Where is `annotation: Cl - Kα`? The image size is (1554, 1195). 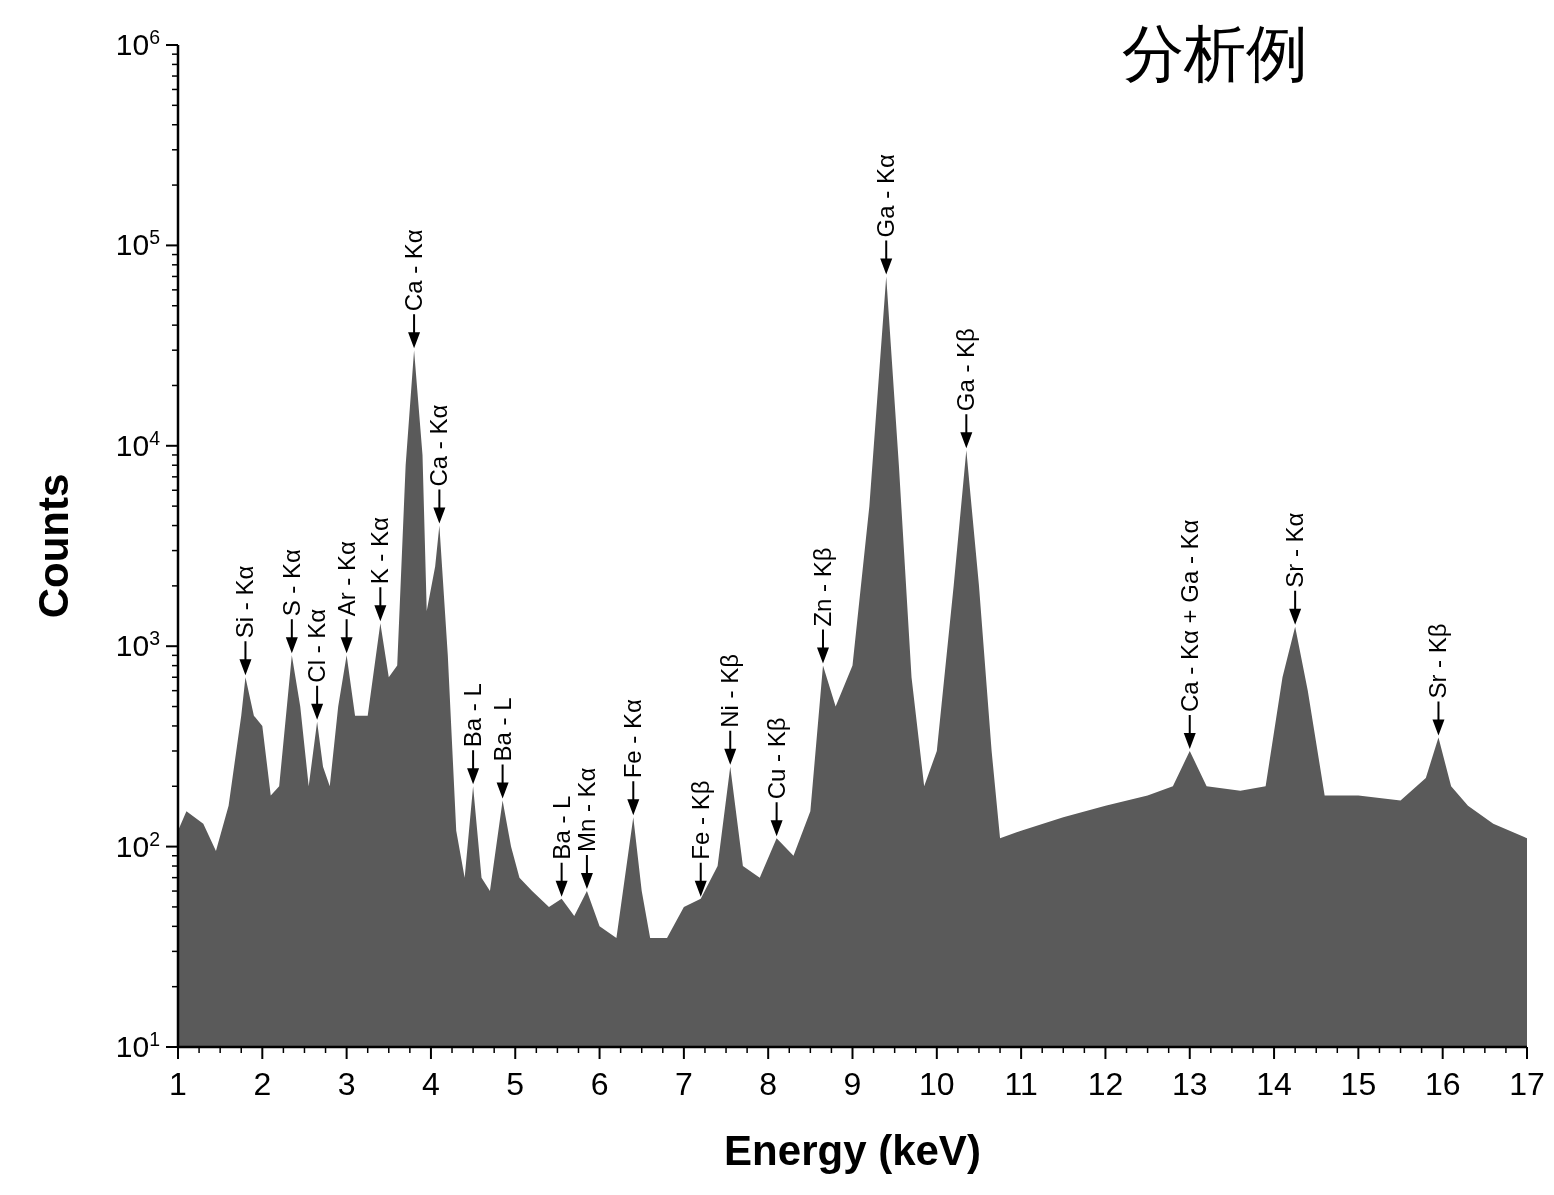 annotation: Cl - Kα is located at coordinates (317, 645).